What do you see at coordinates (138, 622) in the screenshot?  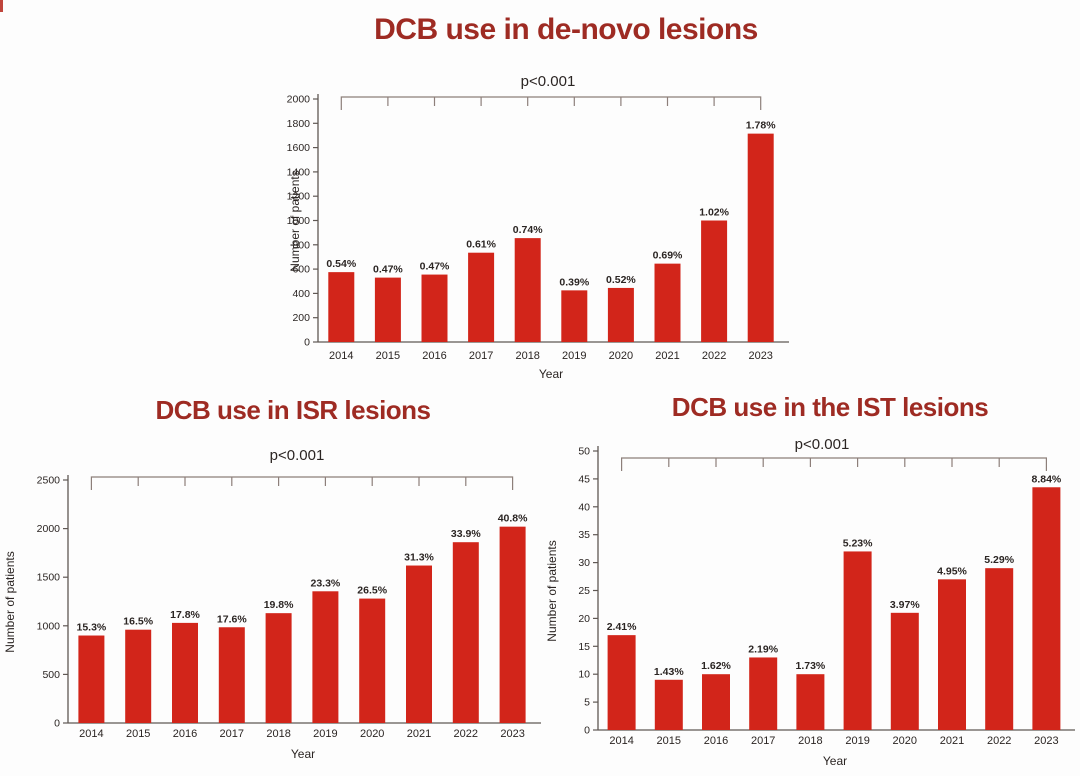 I see `bar-value-label: 16.5%` at bounding box center [138, 622].